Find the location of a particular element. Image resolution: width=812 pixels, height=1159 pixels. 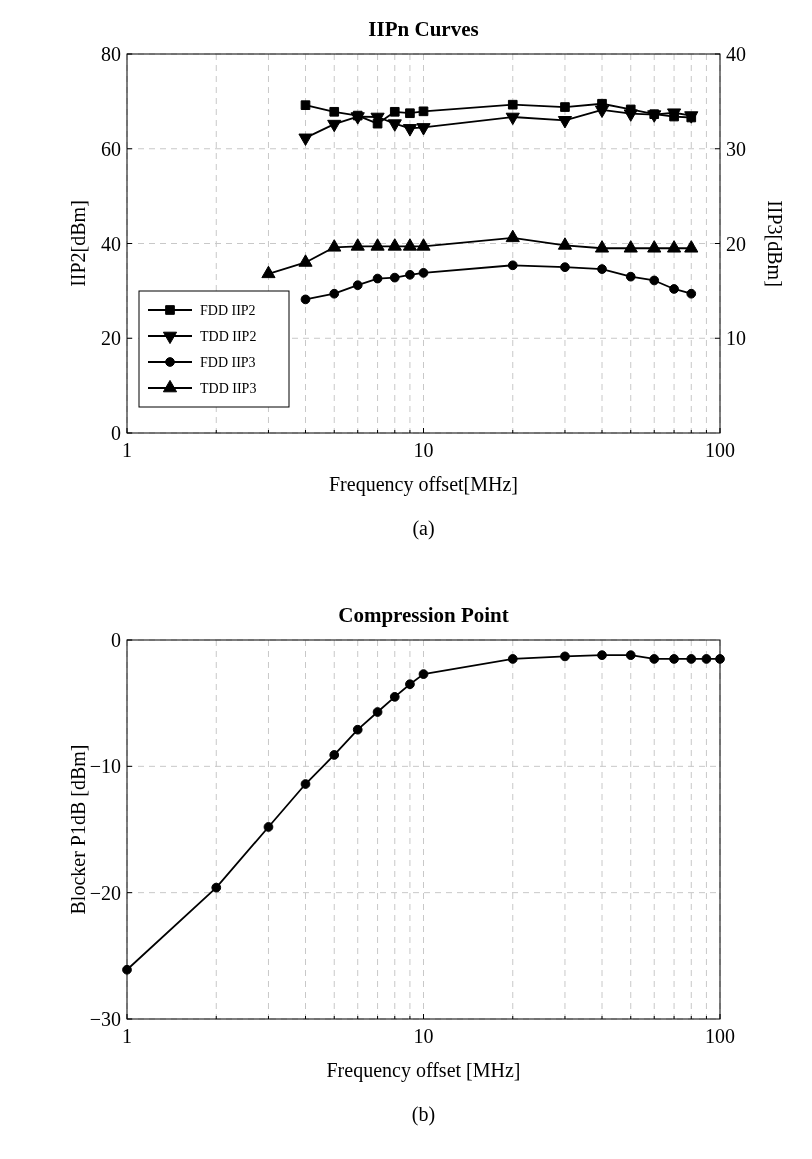

y-tick-label: 80 is located at coordinates (111, 54).